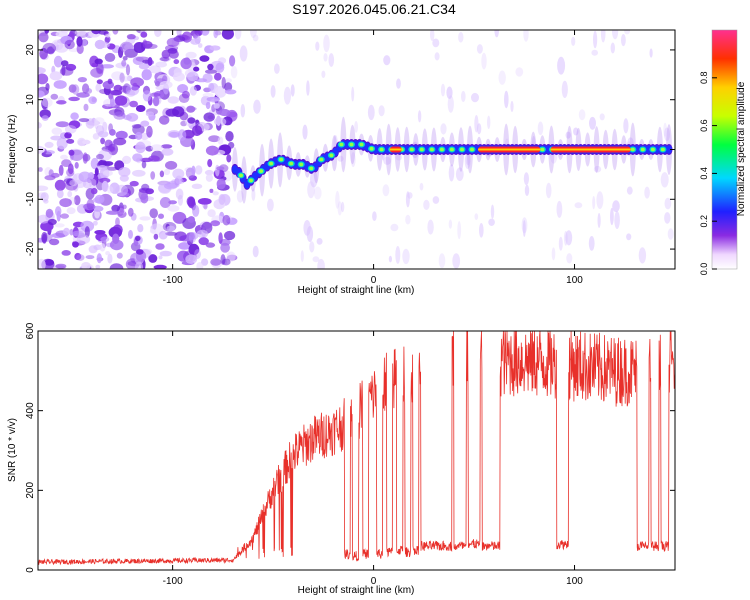  I want to click on y-tick-label: 10, so click(30, 100).